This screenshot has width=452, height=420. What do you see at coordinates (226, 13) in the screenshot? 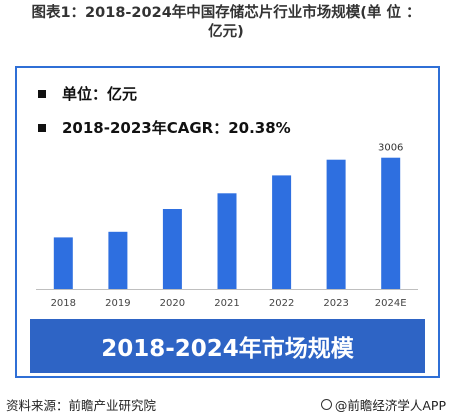
I see `figure-title-line-1: 图表1：2018-2024年中国存储芯片行业市场规模(单 位 ：` at bounding box center [226, 13].